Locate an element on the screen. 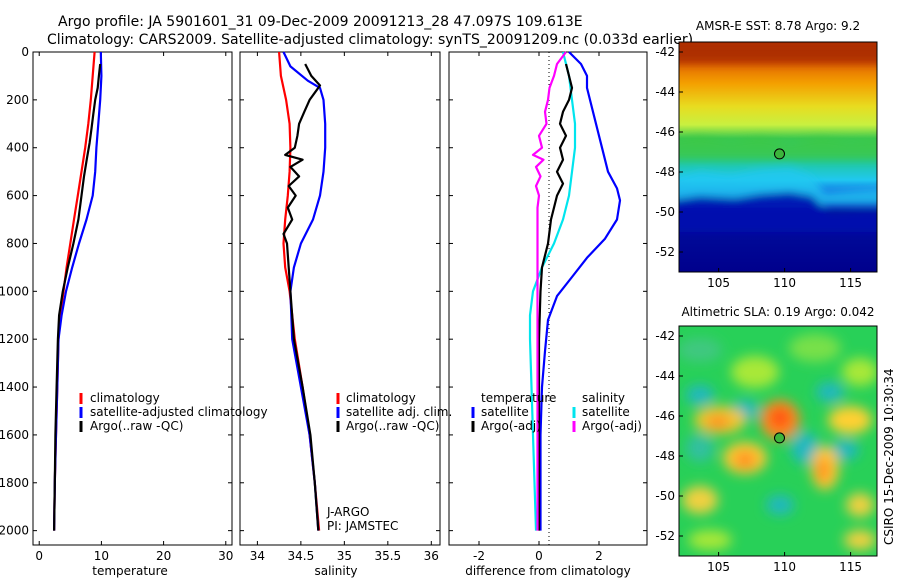 This screenshot has width=900, height=580. legend-label-sal-satellite: satellite is located at coordinates (606, 412).